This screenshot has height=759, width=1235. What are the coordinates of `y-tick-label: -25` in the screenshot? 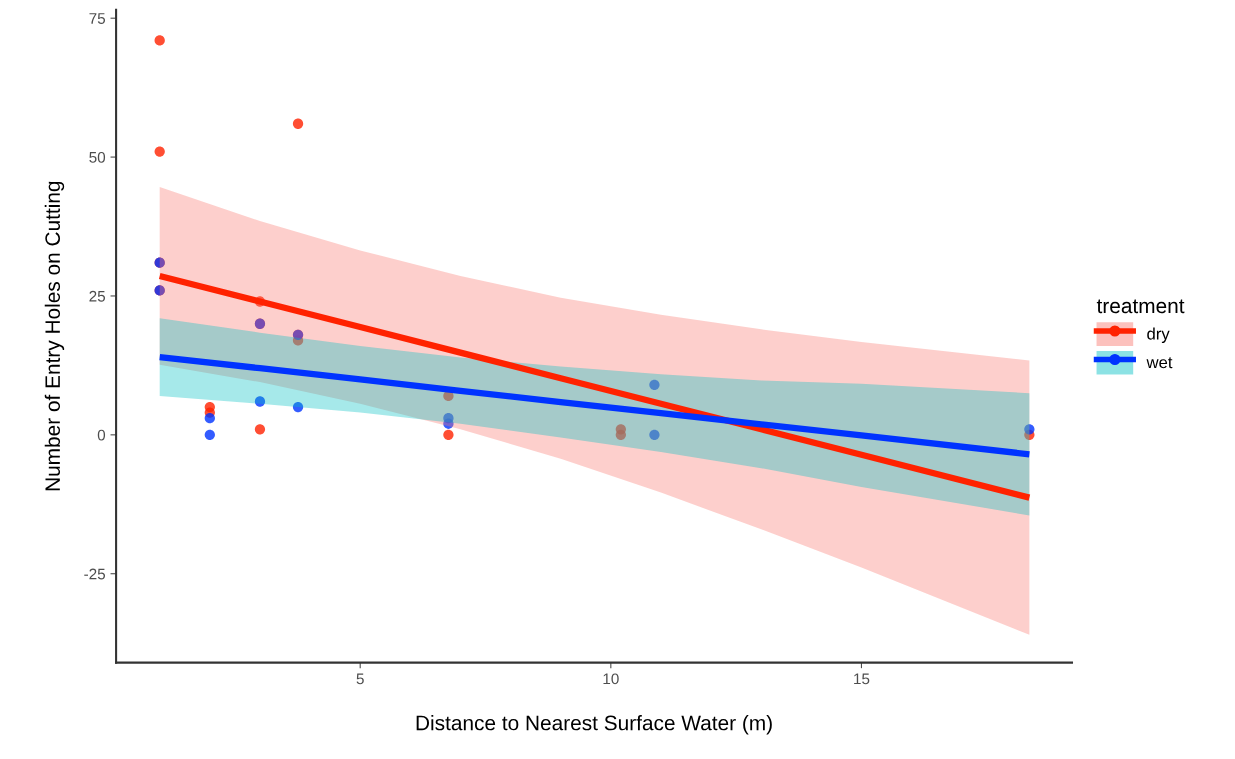 It's located at (95, 574).